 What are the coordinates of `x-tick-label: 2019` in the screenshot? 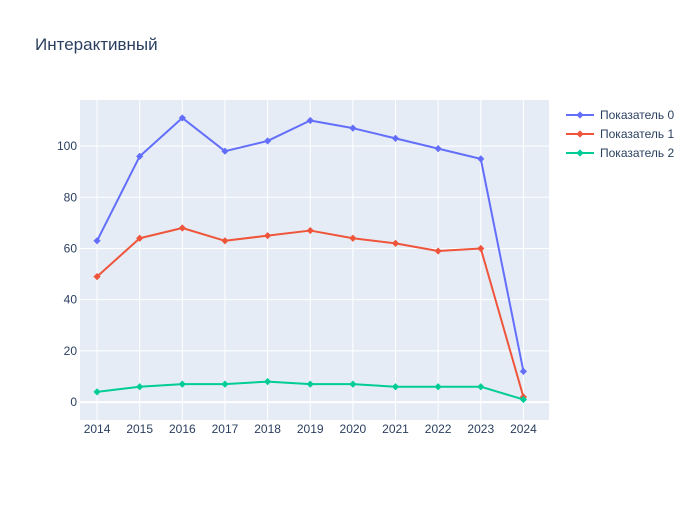 It's located at (310, 429).